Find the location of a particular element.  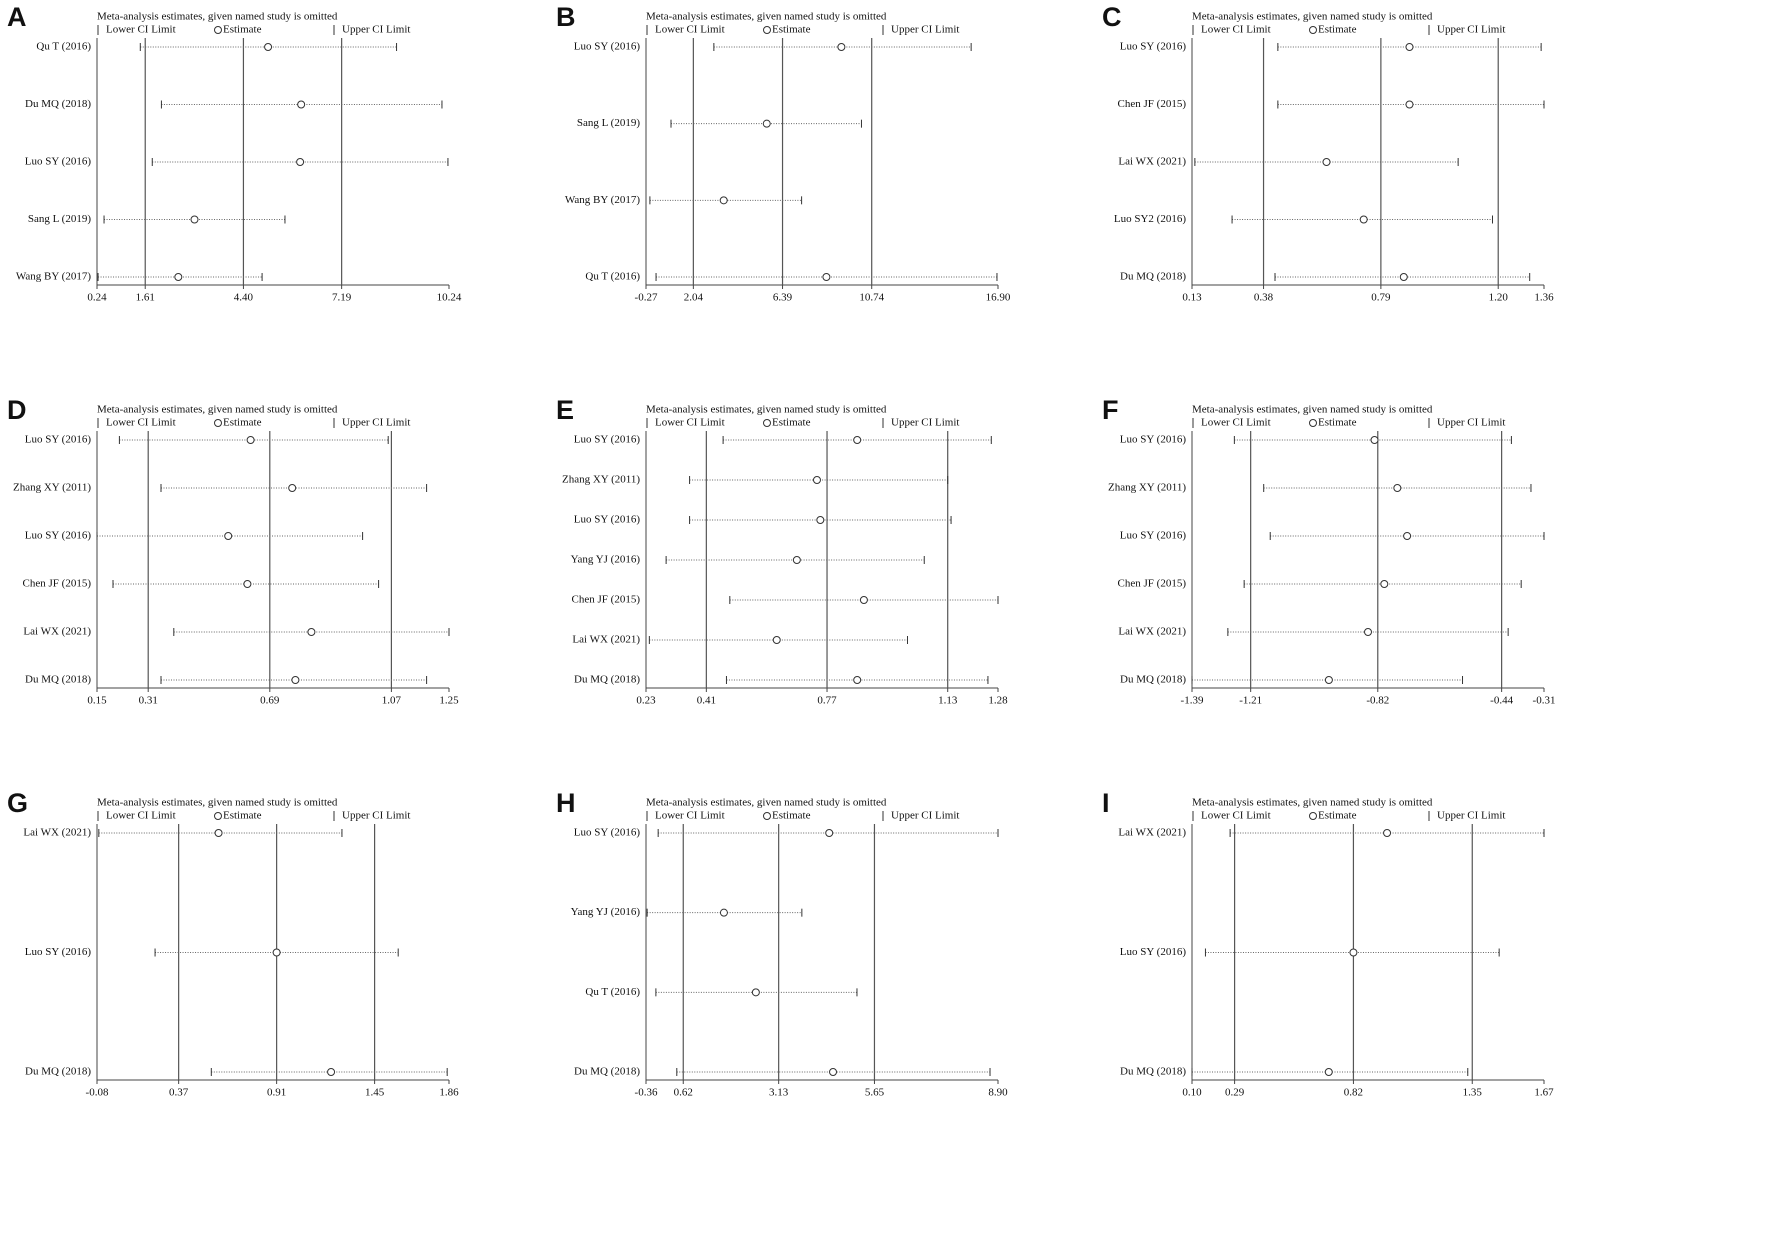

x-tick-label: 1.20 is located at coordinates (1499, 298).